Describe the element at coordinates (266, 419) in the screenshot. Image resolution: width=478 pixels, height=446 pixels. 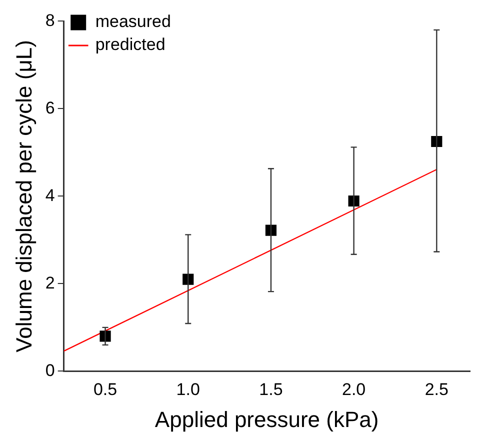
I see `x-axis-title: Applied pressure (kPa)` at that location.